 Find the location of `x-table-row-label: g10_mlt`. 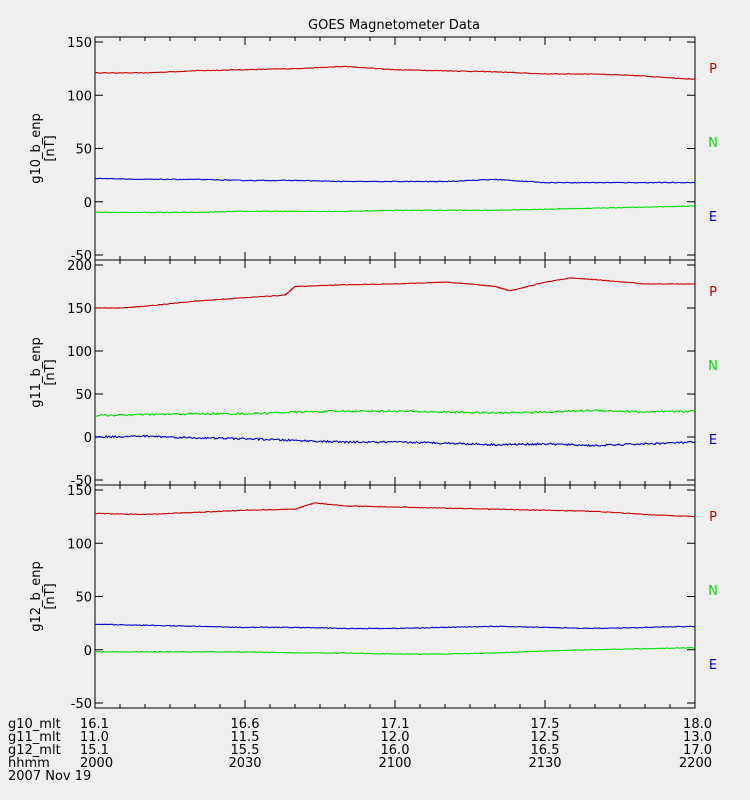

x-table-row-label: g10_mlt is located at coordinates (34, 724).